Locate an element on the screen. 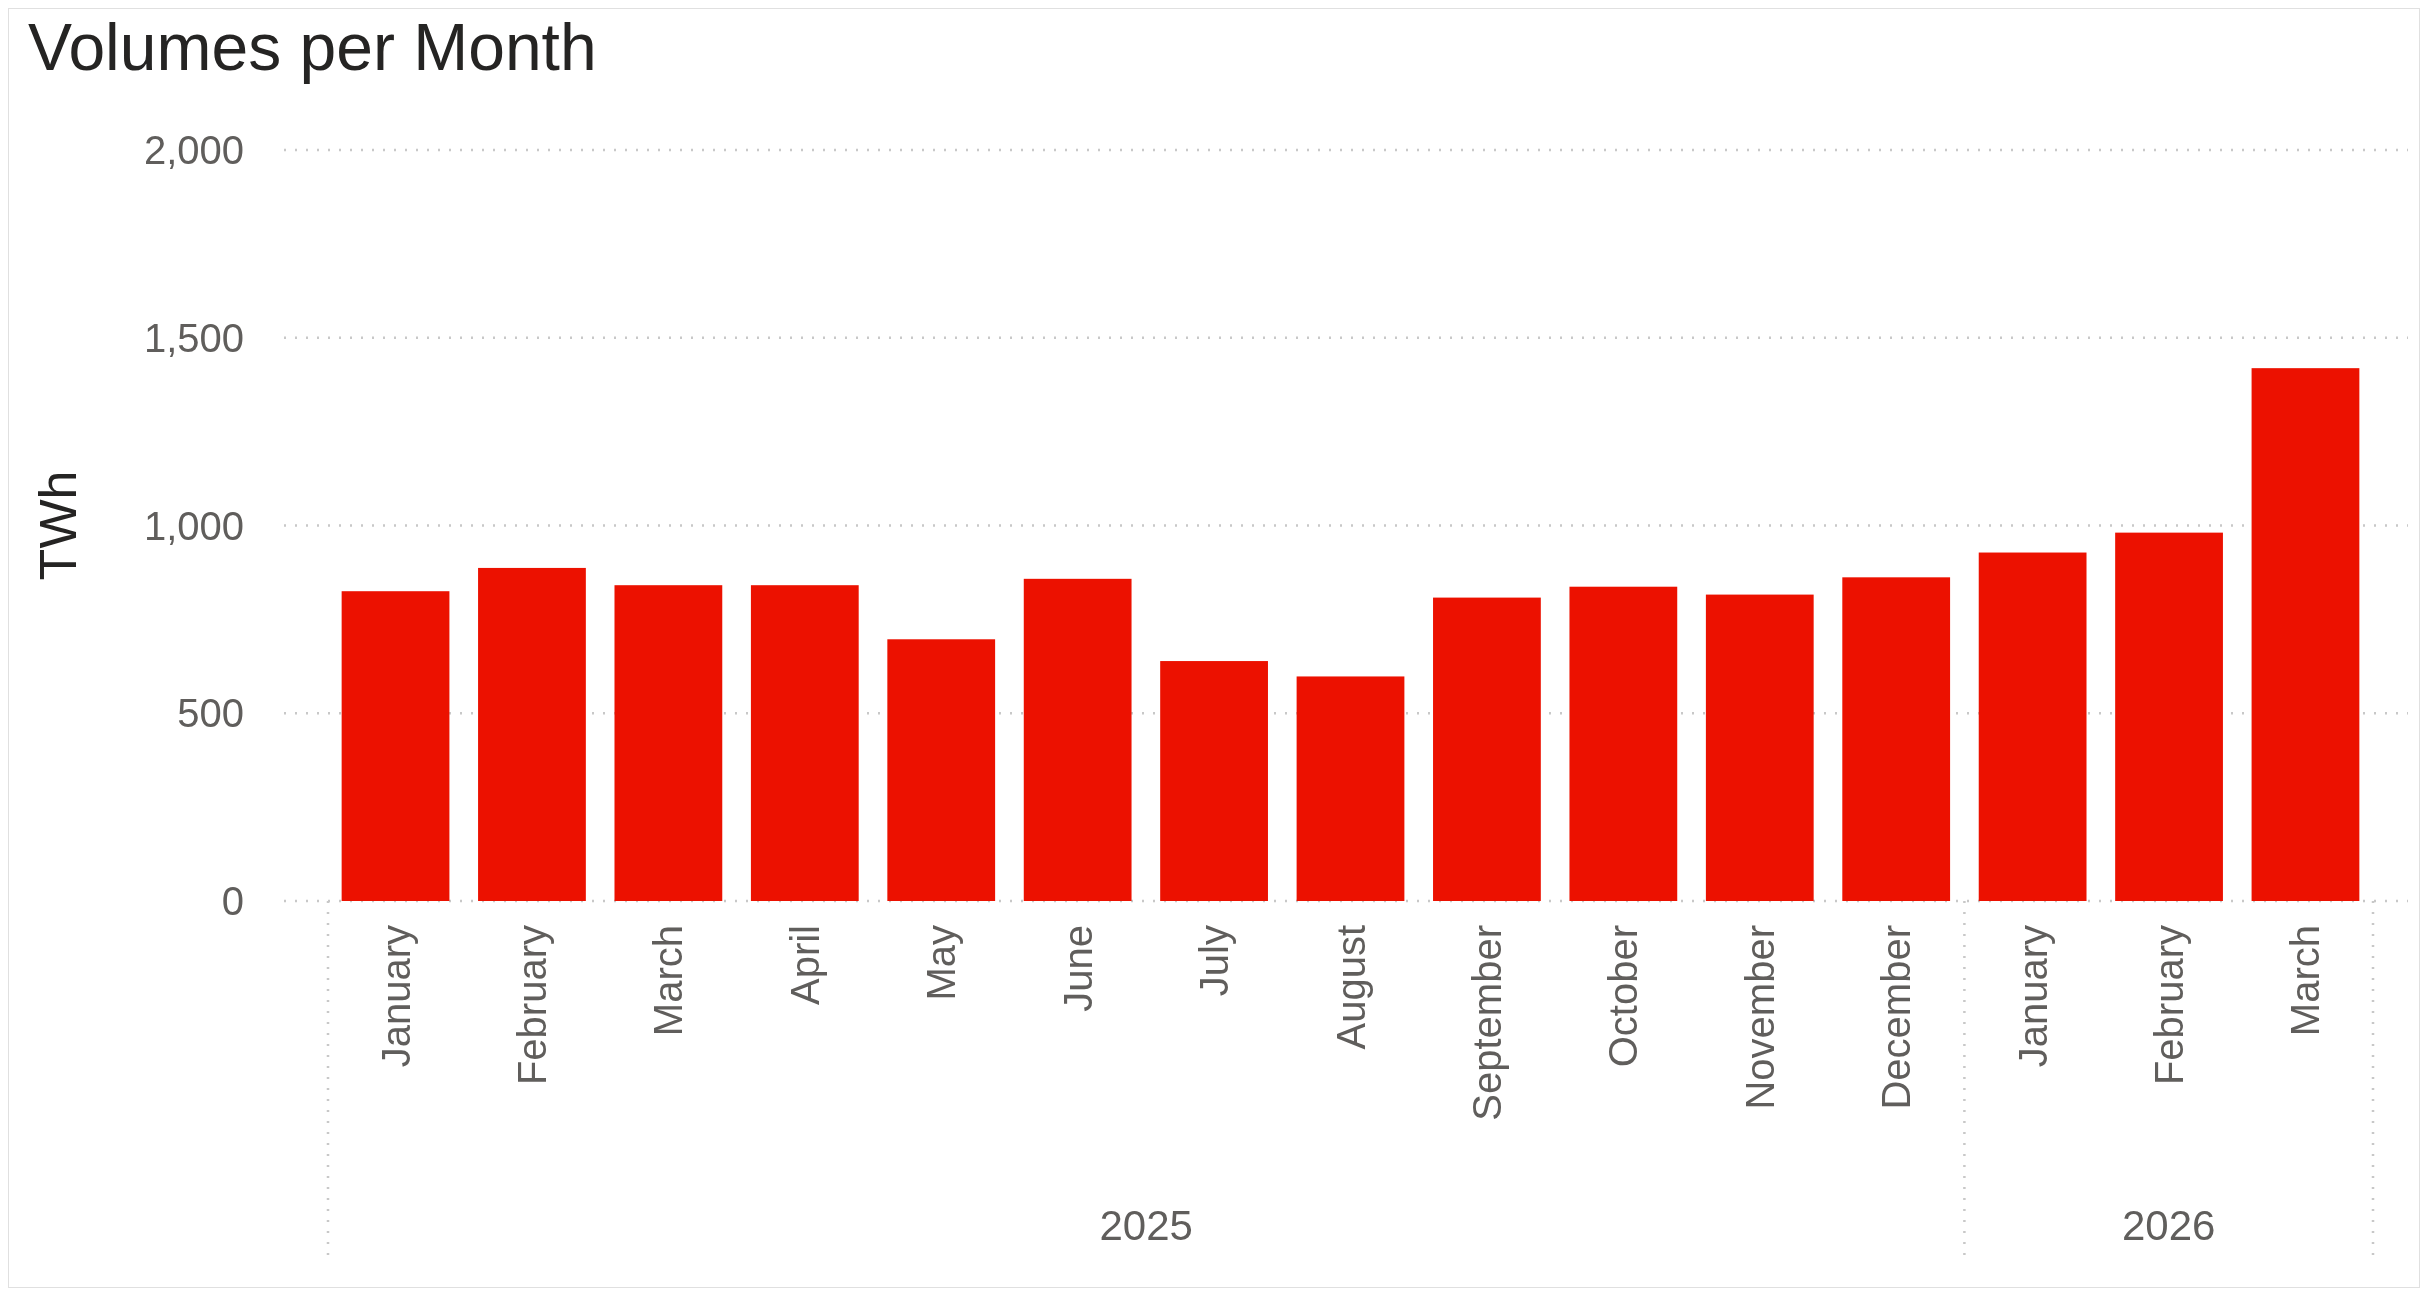 The width and height of the screenshot is (2428, 1296). y-tick-label: 0 is located at coordinates (232, 901).